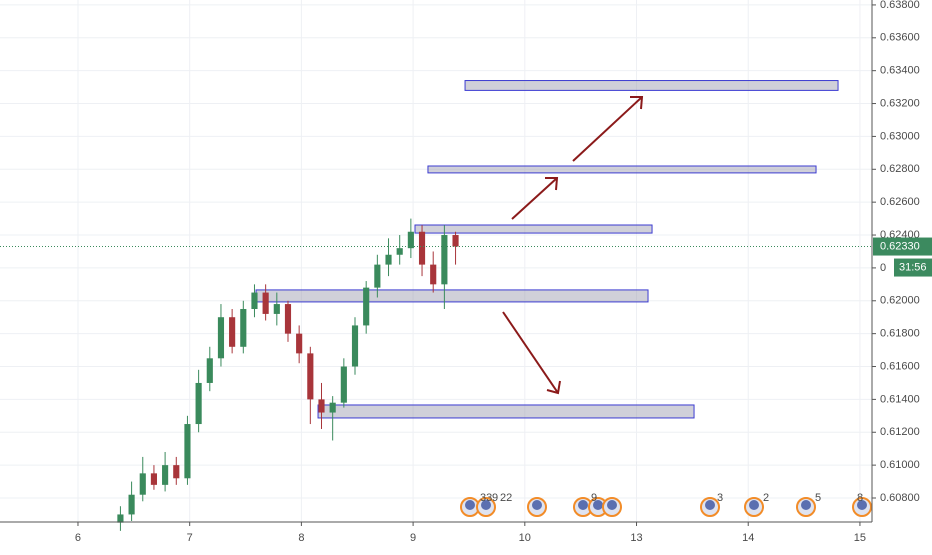 This screenshot has height=555, width=932. I want to click on x-tick-label: 7, so click(190, 538).